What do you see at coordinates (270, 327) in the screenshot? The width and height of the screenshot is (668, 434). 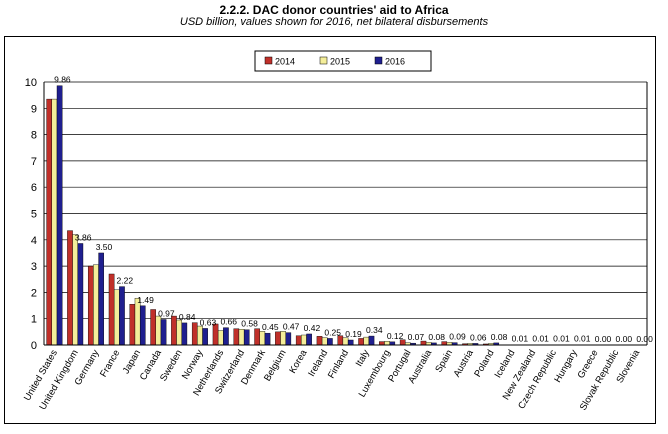 I see `data-label: 0.45` at bounding box center [270, 327].